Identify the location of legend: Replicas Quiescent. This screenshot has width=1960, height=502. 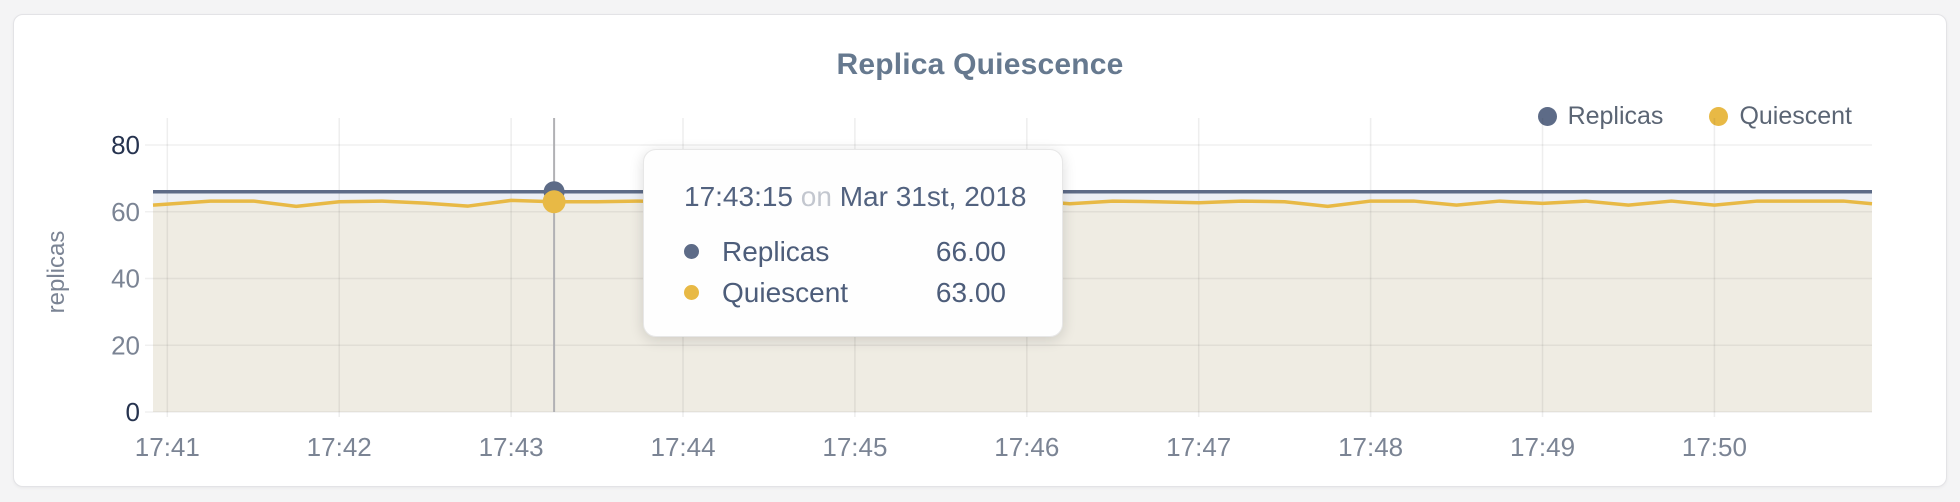
(1694, 116).